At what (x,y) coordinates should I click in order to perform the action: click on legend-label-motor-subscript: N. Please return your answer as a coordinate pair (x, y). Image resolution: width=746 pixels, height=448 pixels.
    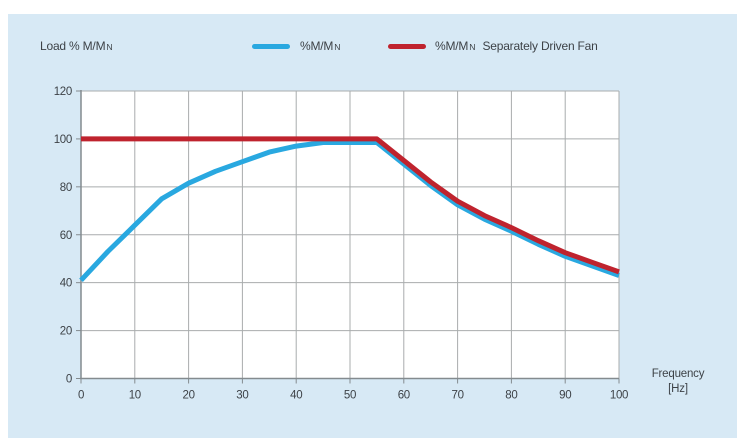
    Looking at the image, I should click on (337, 47).